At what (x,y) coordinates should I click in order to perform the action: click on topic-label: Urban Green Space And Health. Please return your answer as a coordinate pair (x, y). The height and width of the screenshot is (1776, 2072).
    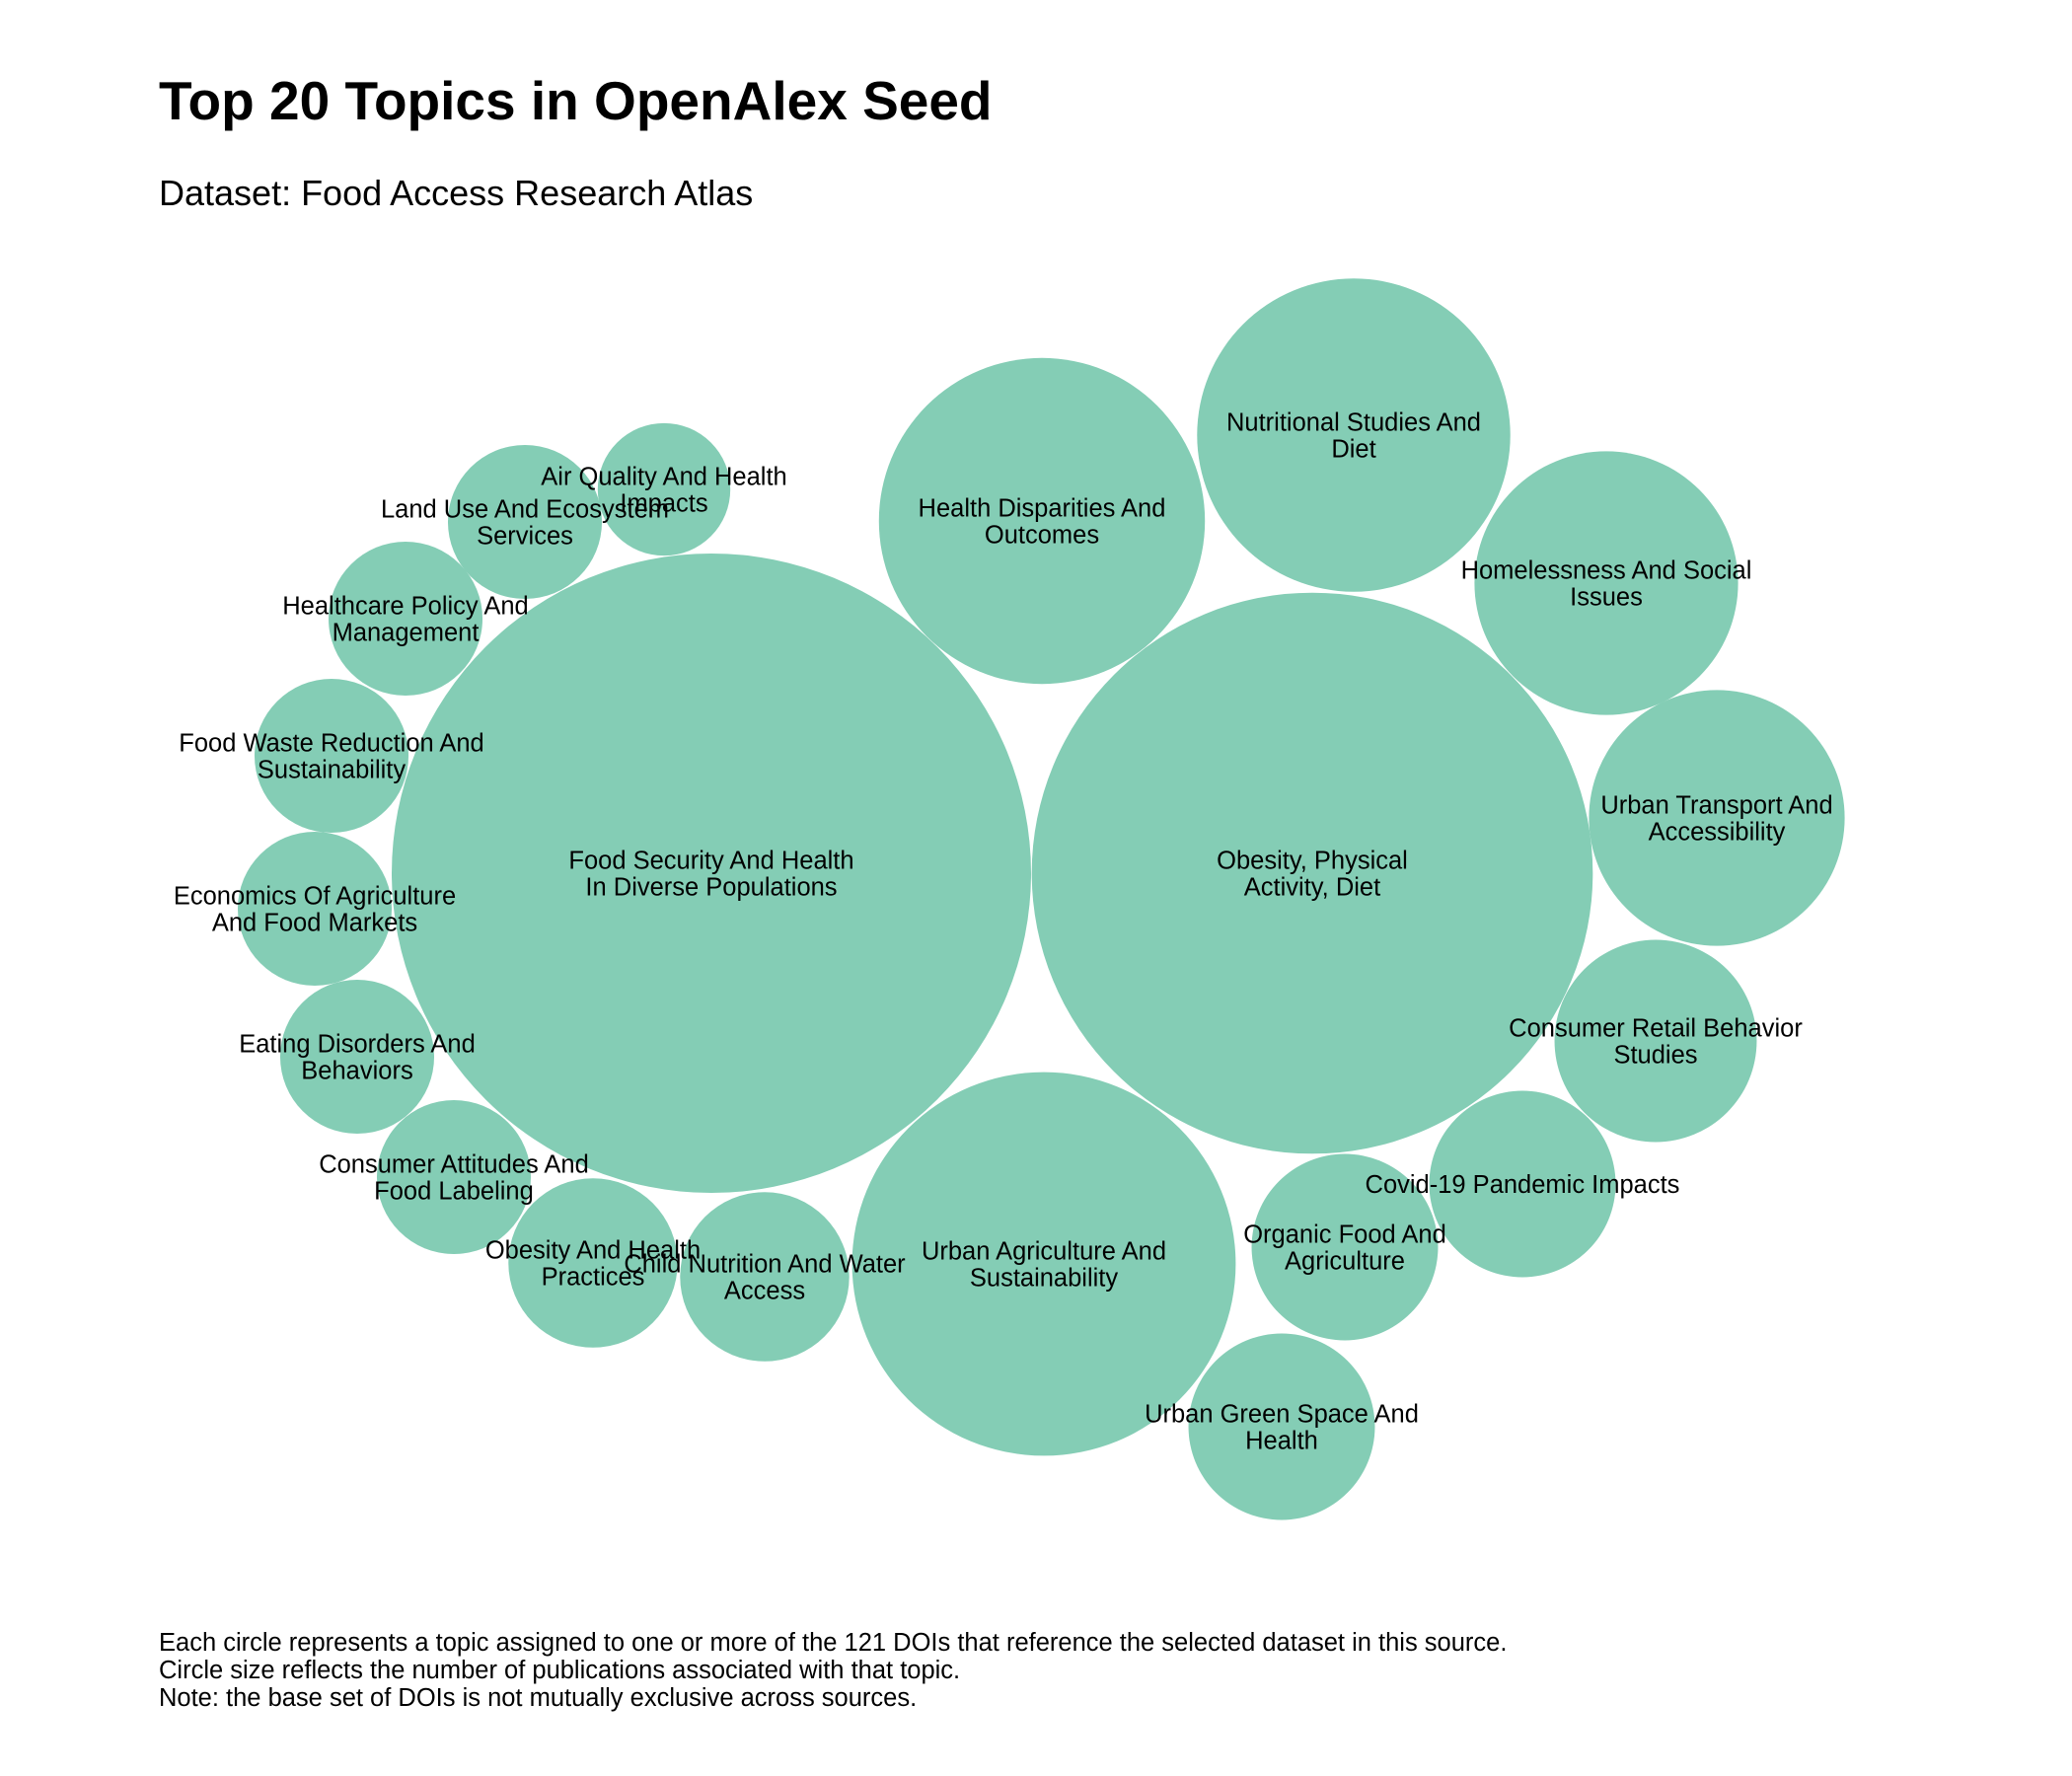
    Looking at the image, I should click on (1282, 1428).